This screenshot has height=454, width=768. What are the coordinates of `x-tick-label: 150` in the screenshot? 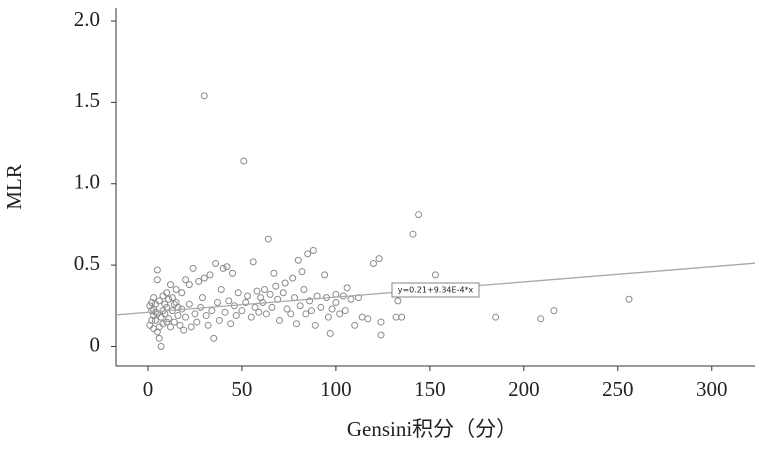 It's located at (430, 389).